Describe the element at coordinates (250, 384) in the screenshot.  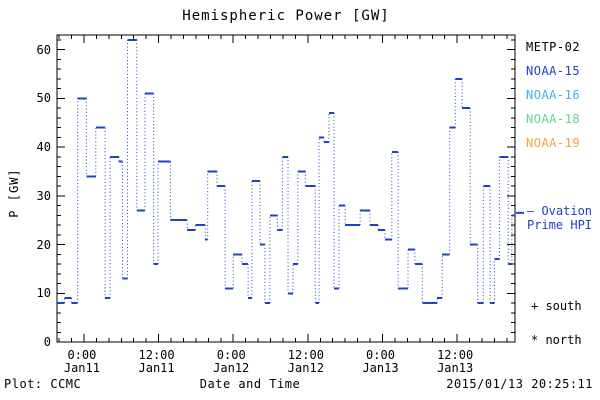
I see `x-axis-title: Date and Time` at that location.